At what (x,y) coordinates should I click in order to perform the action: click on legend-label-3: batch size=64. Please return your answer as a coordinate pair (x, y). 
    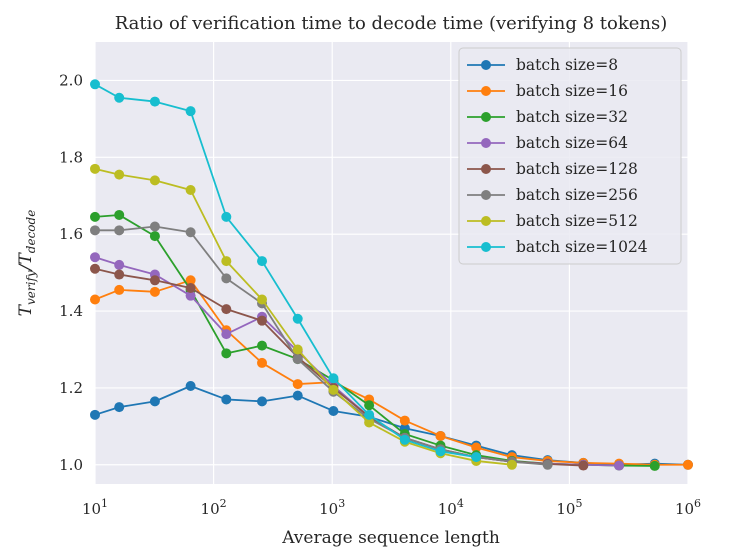
    Looking at the image, I should click on (572, 143).